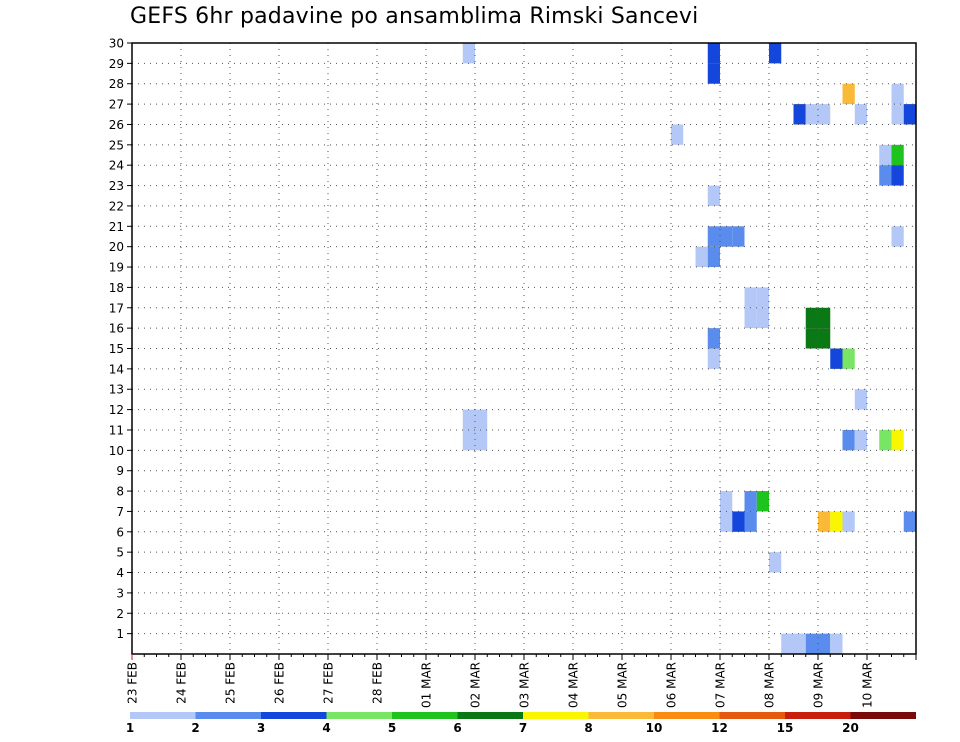 The image size is (960, 742). Describe the element at coordinates (721, 685) in the screenshot. I see `x-tick-label: 07 MAR` at that location.